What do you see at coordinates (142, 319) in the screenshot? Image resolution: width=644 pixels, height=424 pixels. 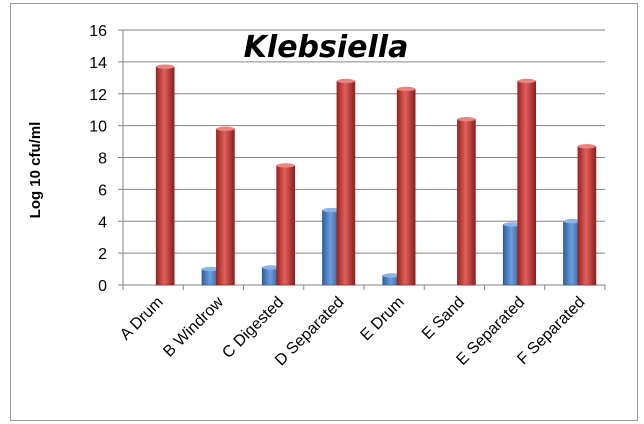 I see `x-tick-label: A Drum` at bounding box center [142, 319].